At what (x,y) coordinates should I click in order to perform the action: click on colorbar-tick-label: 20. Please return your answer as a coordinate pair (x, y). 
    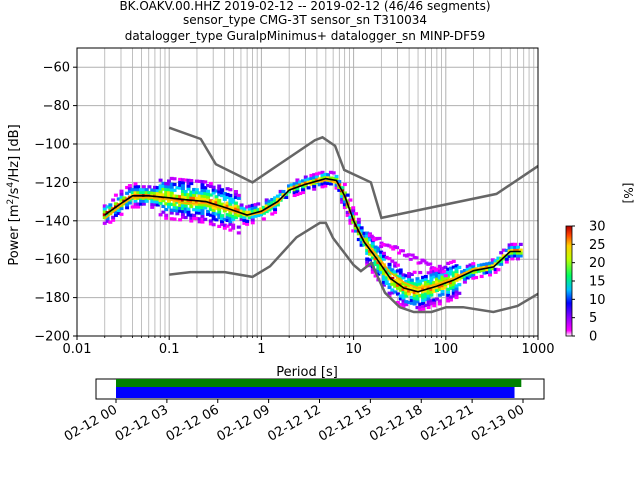
    Looking at the image, I should click on (597, 263).